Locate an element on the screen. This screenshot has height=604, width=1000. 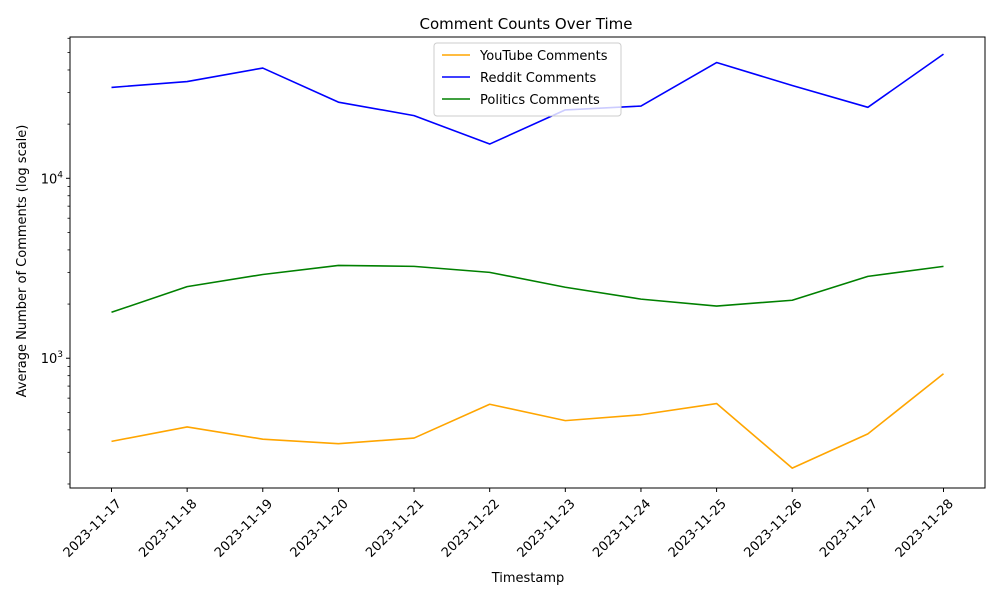
x-tick-label: 2023-11-26 is located at coordinates (773, 529).